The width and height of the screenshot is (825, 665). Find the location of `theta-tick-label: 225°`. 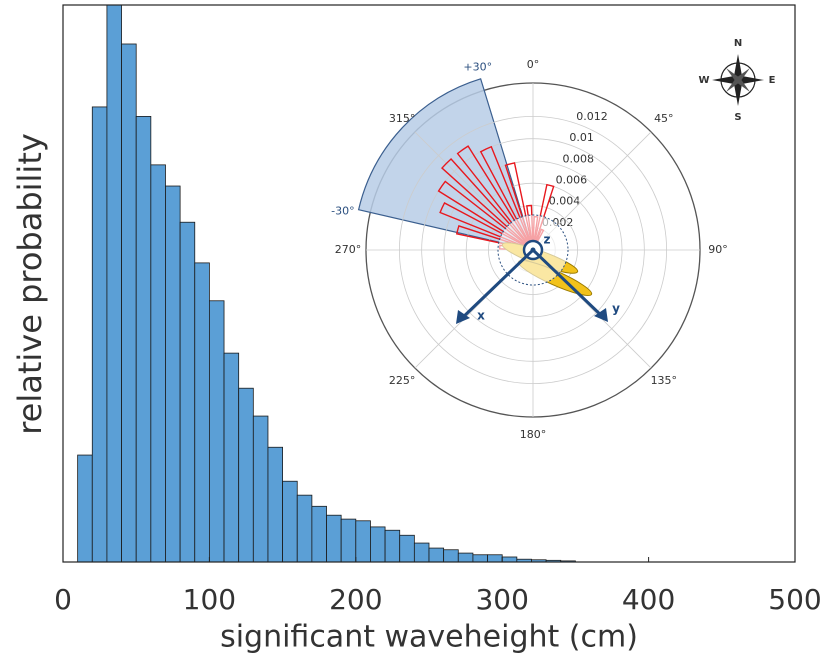

theta-tick-label: 225° is located at coordinates (402, 380).